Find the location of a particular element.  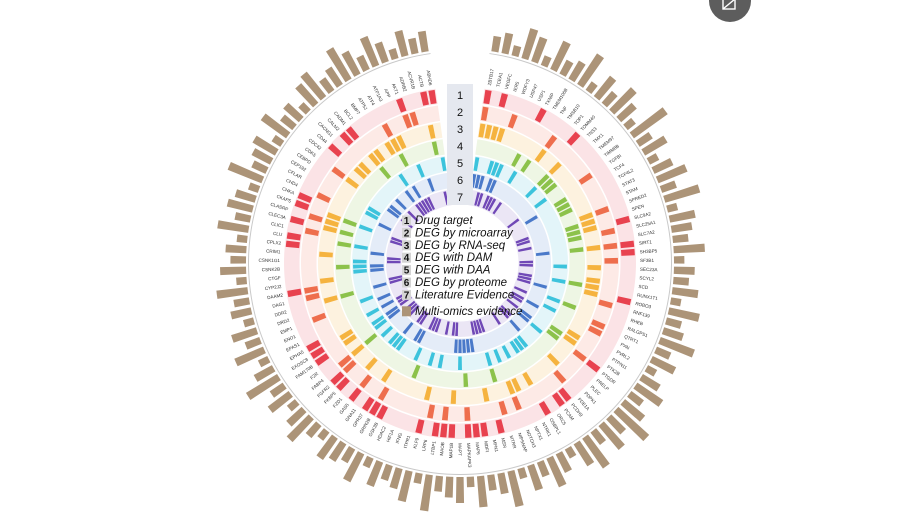

evidence-bar-SPRED2 is located at coordinates (668, 186).